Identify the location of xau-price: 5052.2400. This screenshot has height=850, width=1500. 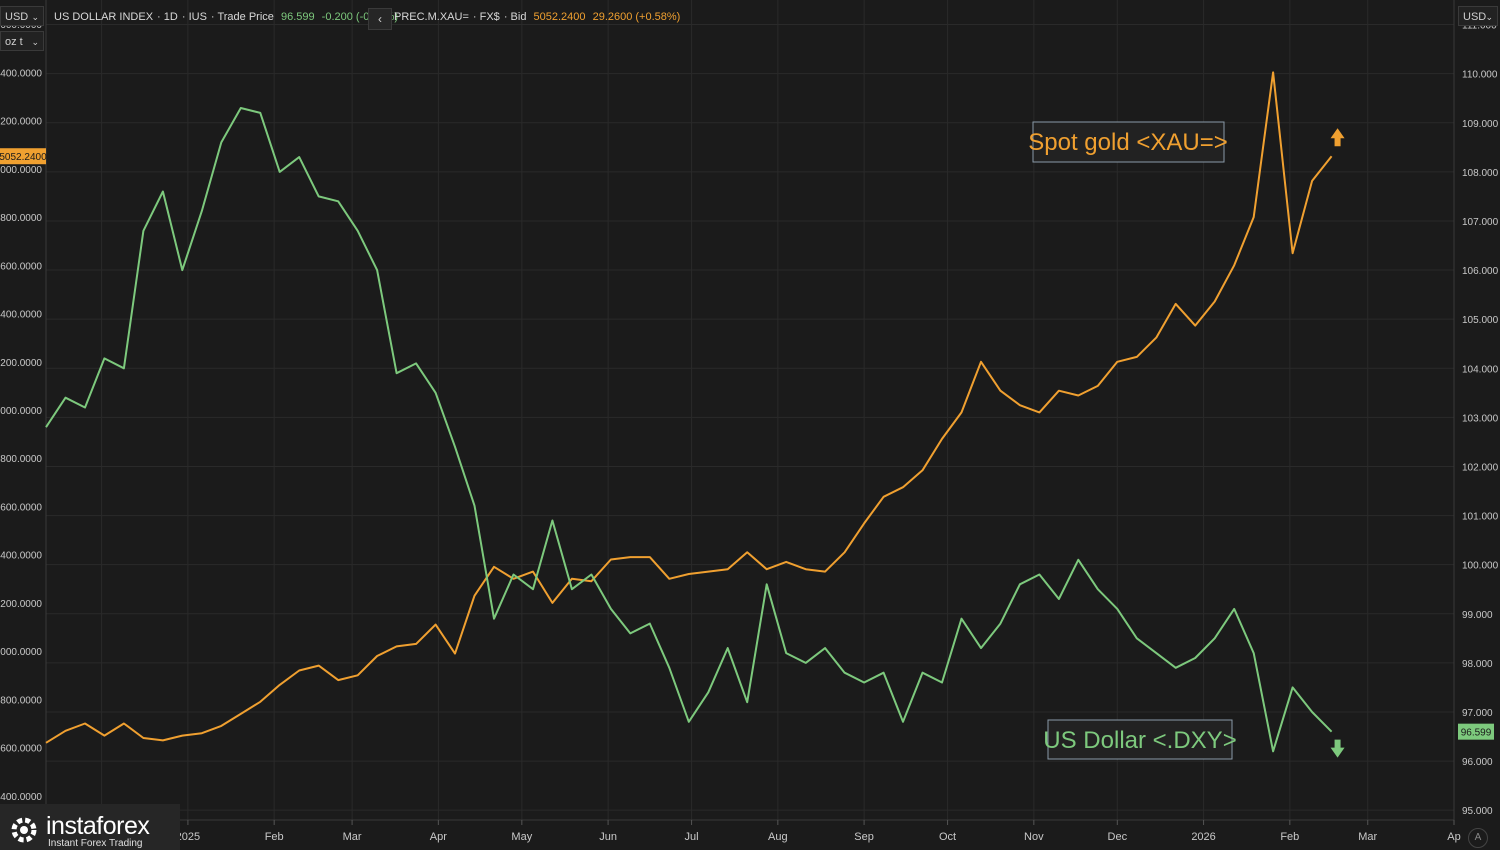
(559, 17).